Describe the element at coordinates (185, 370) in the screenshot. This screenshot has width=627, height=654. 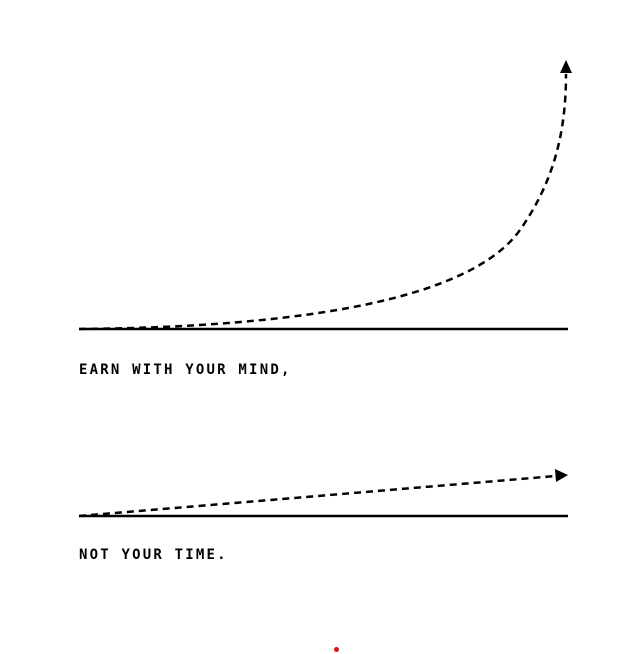
I see `caption-earn-with-mind: EARN WITH YOUR MIND,` at that location.